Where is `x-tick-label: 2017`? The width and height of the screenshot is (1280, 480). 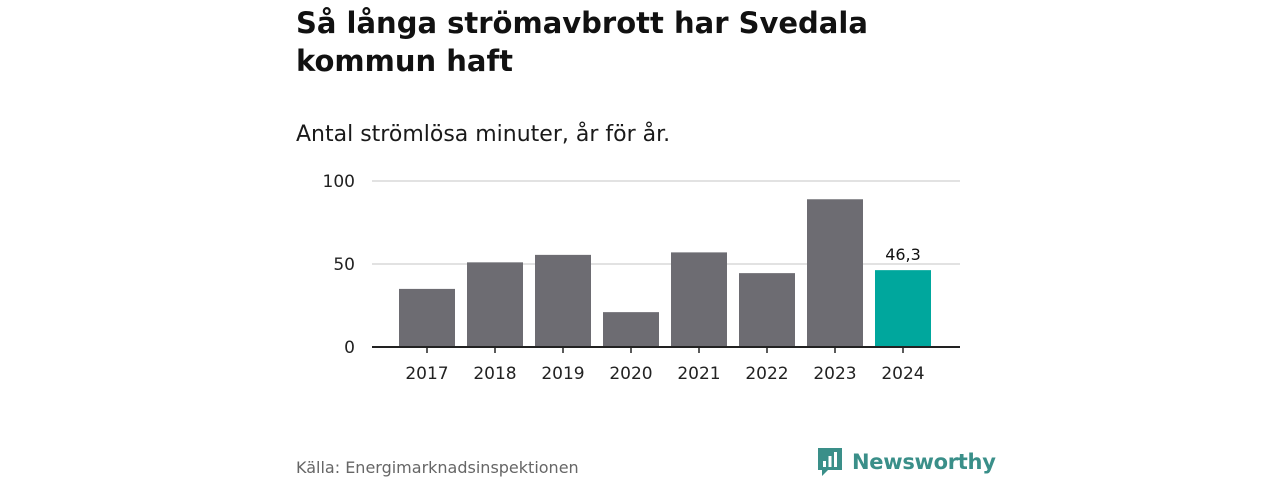
x-tick-label: 2017 is located at coordinates (426, 374).